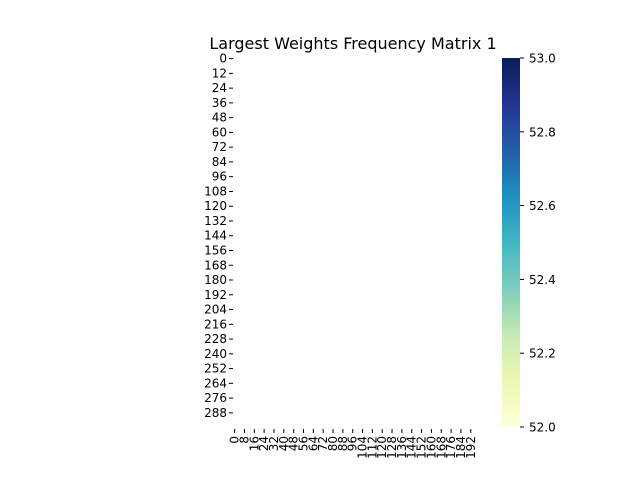  I want to click on x-tick-label: 16, so click(254, 443).